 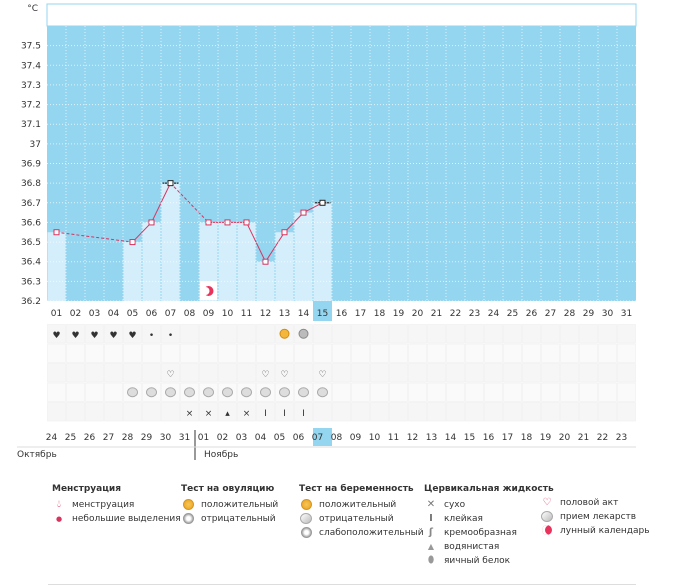 I want to click on y-tick-label: 36.2, so click(x=31, y=302).